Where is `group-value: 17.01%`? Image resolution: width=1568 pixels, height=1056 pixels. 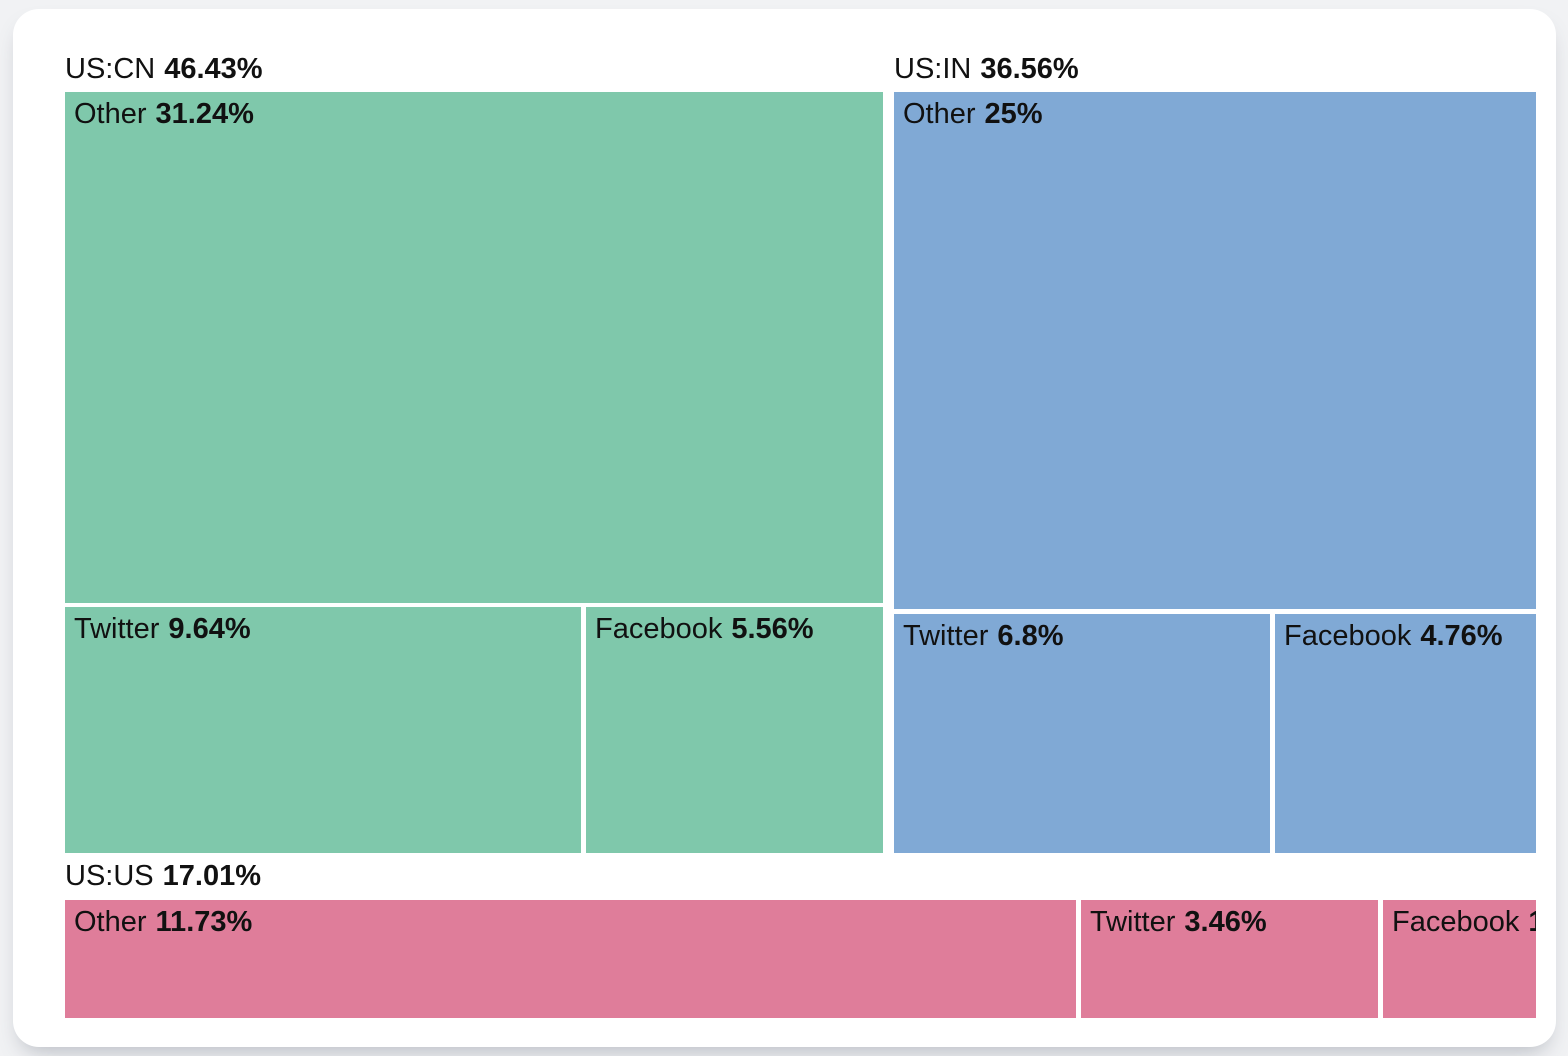
group-value: 17.01% is located at coordinates (211, 876).